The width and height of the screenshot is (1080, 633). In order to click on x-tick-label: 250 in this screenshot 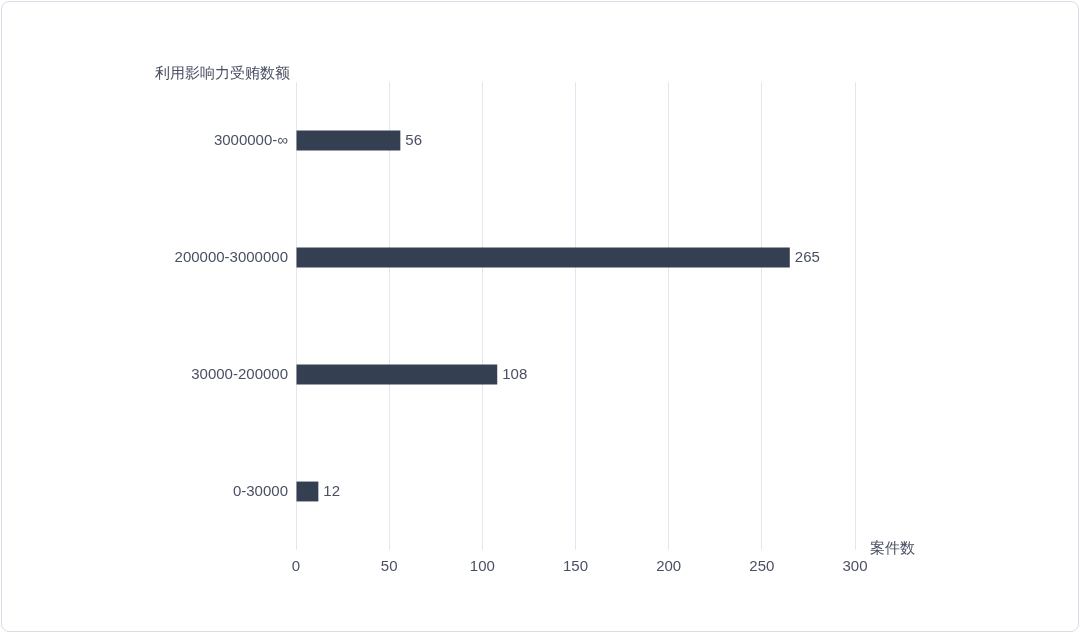, I will do `click(762, 566)`.